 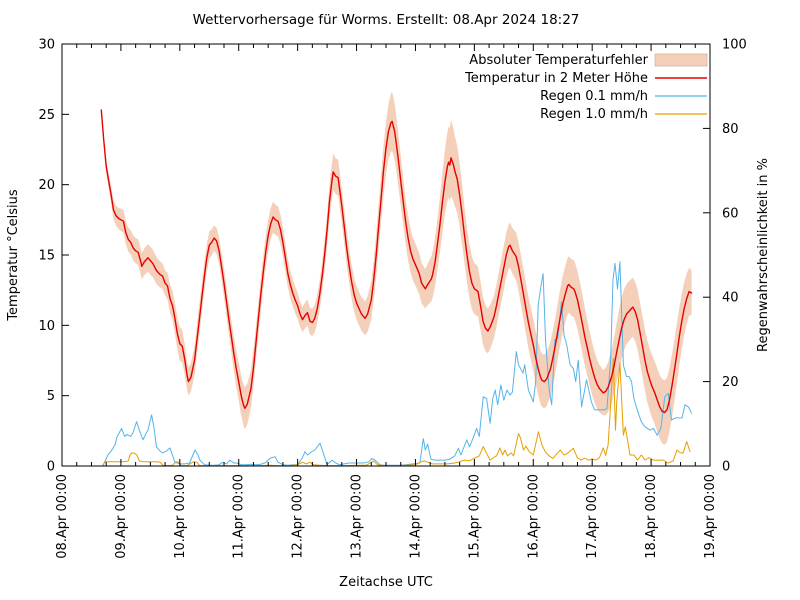 I want to click on legend-label: Absoluter Temperaturfehler, so click(x=558, y=60).